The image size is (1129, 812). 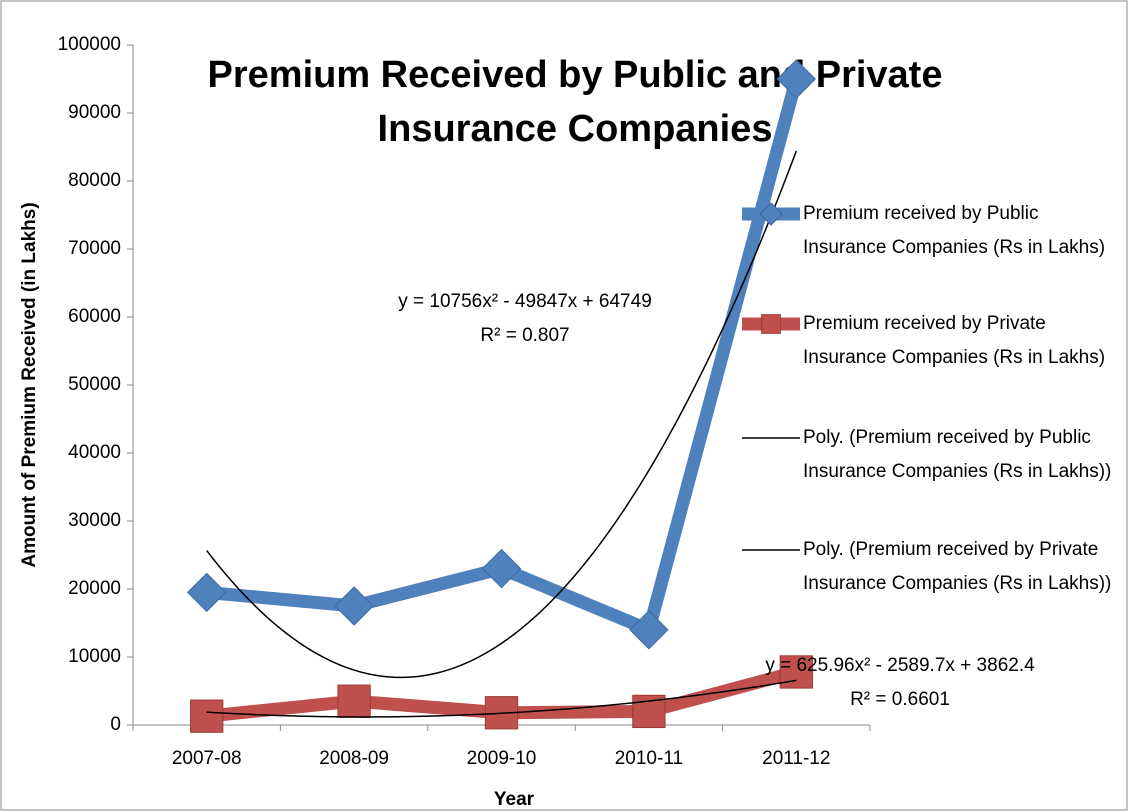 I want to click on trendline-r2: R² = 0.807, so click(x=524, y=335).